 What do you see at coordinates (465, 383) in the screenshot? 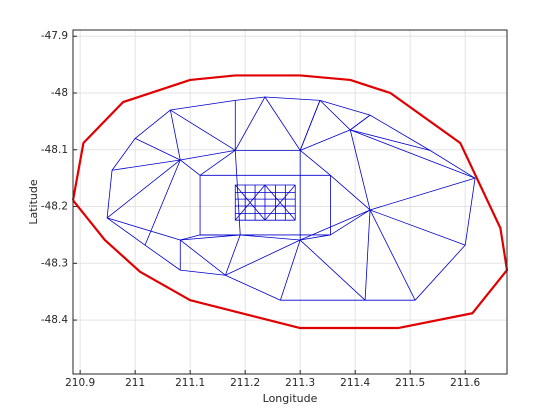
I see `x-tick-label: 211.6` at bounding box center [465, 383].